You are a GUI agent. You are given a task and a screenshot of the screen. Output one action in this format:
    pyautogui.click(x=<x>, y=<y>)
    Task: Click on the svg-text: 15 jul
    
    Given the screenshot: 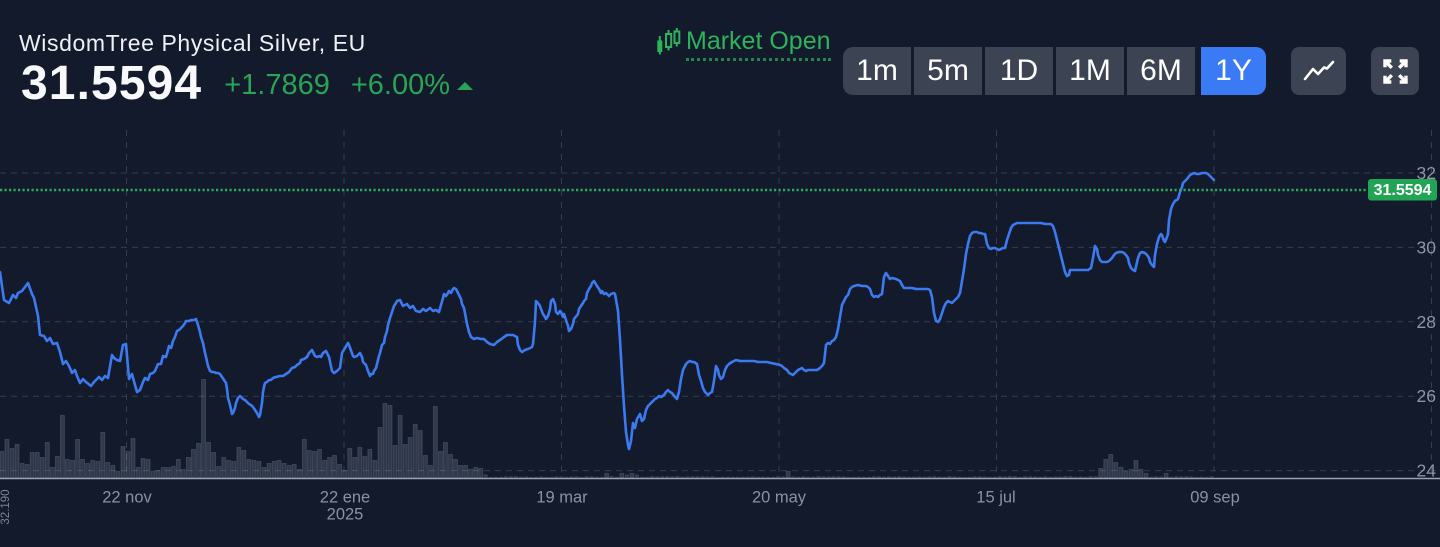 What is the action you would take?
    pyautogui.click(x=995, y=498)
    